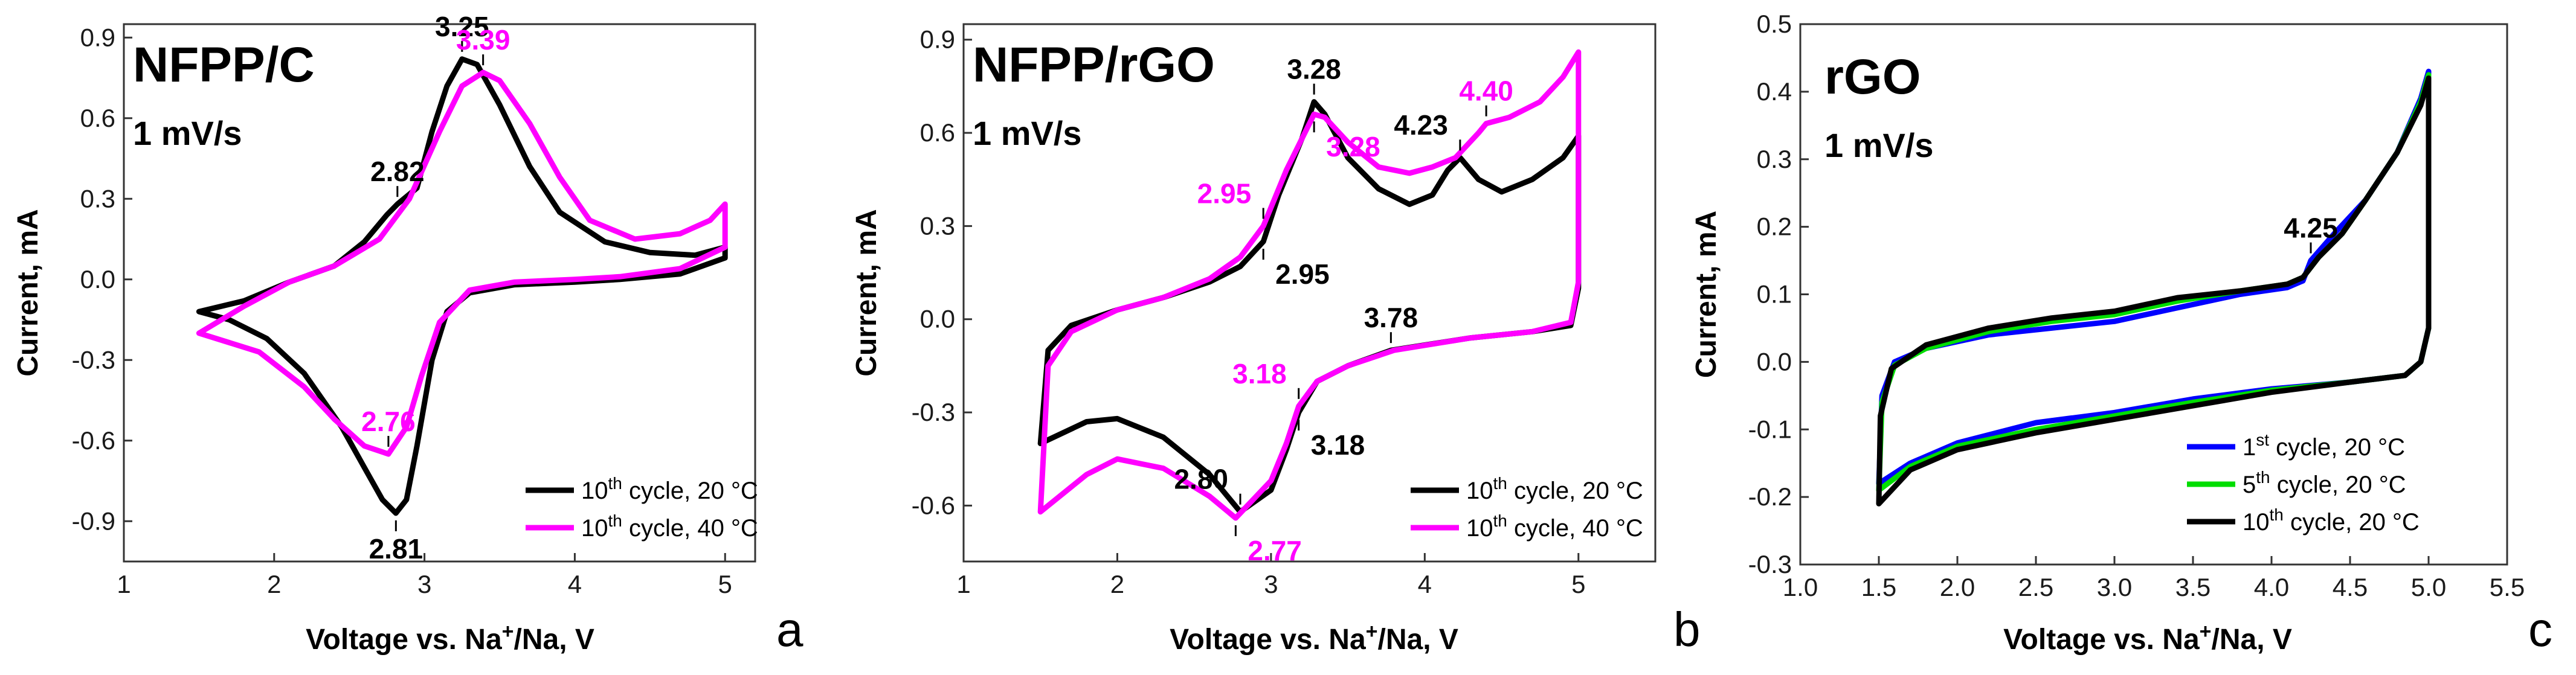  Describe the element at coordinates (2540, 630) in the screenshot. I see `panel-letter: c` at that location.